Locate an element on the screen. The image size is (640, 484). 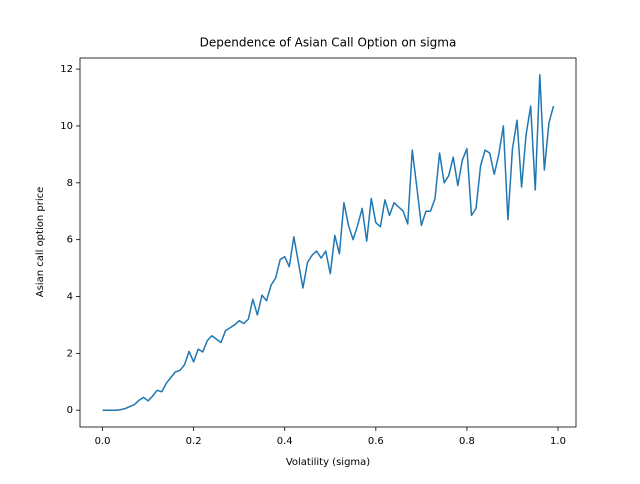
x-tick-label: 0.6 is located at coordinates (376, 441).